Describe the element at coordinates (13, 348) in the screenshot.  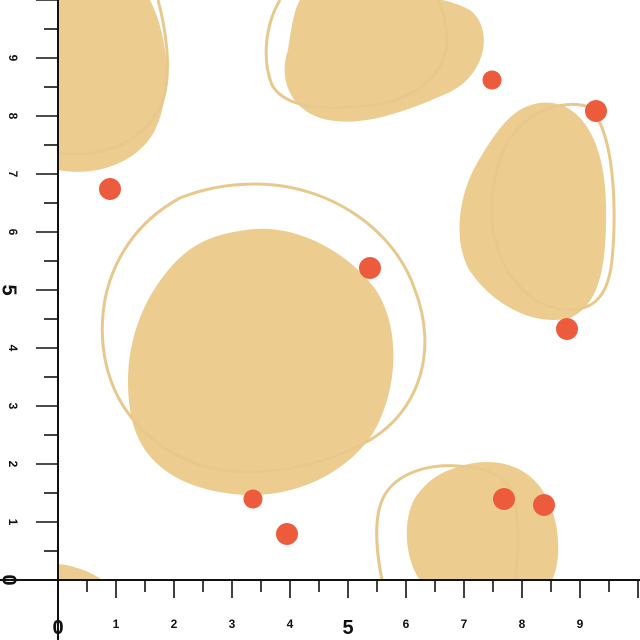
I see `ruler-label-y: 4` at that location.